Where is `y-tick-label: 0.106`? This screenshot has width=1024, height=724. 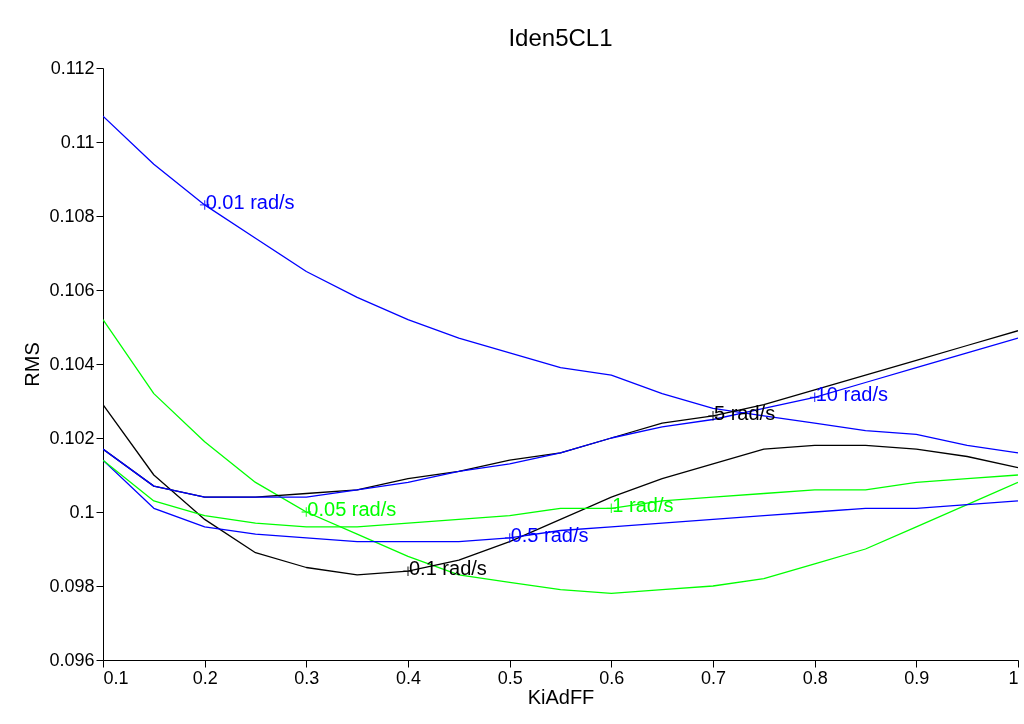 y-tick-label: 0.106 is located at coordinates (72, 289).